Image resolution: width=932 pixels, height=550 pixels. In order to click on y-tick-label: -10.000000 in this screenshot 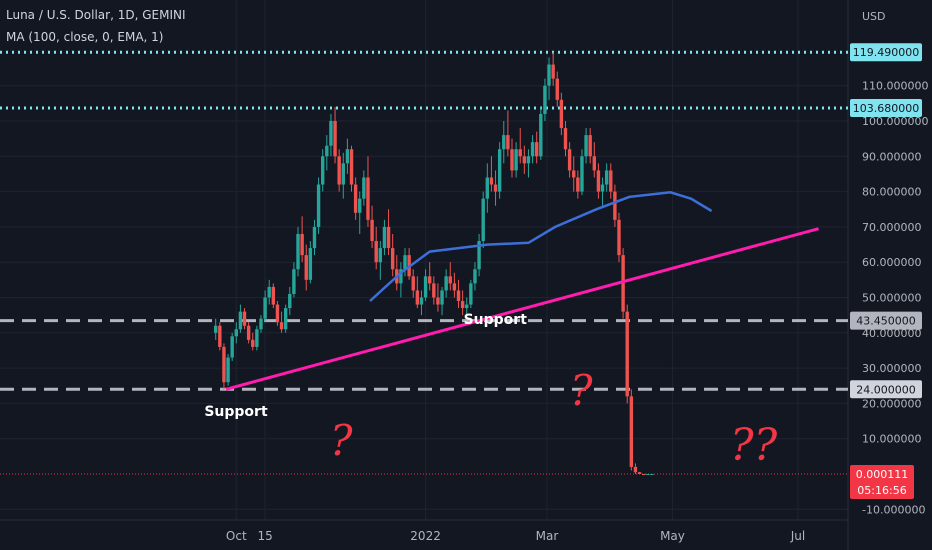, I will do `click(893, 509)`.